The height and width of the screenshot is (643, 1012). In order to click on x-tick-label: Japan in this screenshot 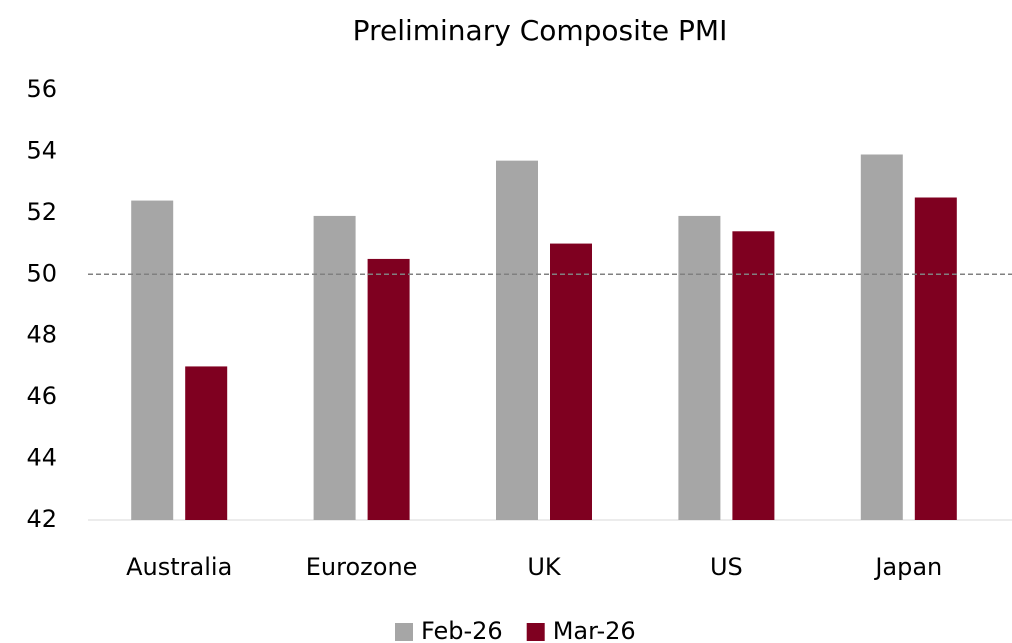, I will do `click(907, 567)`.